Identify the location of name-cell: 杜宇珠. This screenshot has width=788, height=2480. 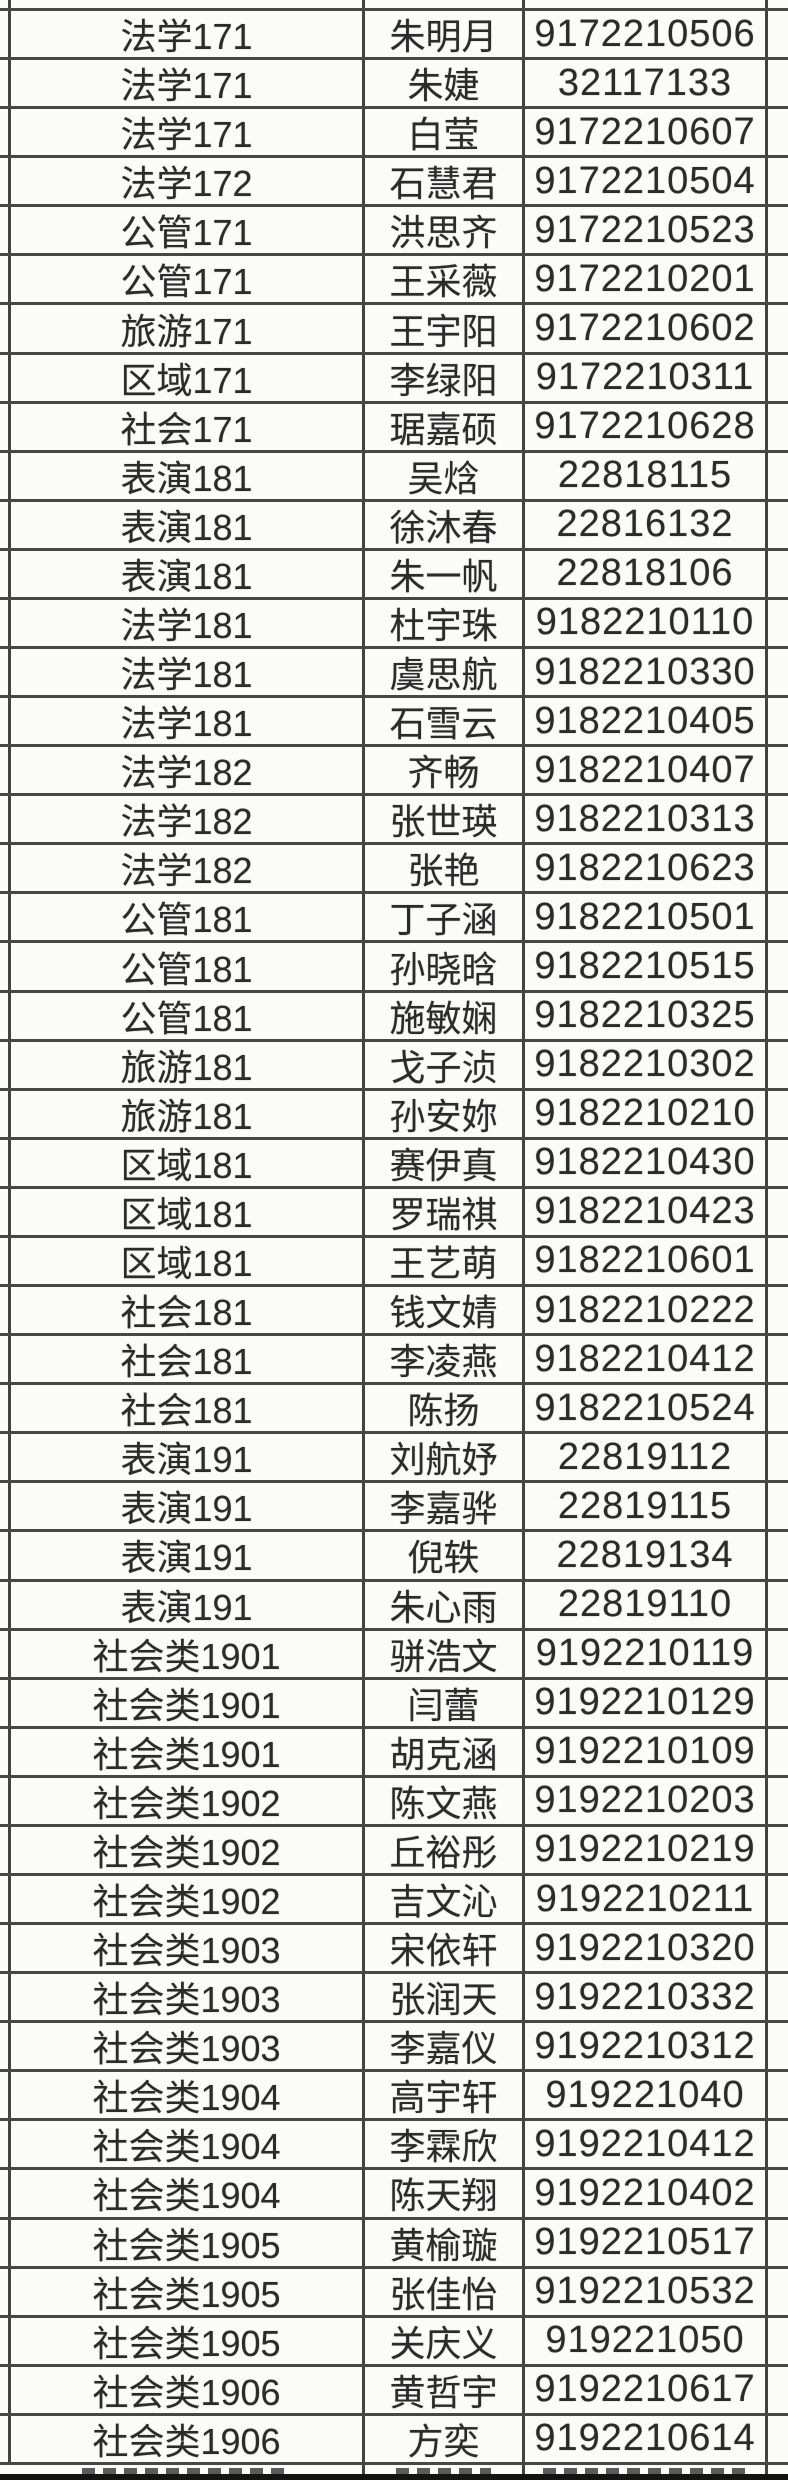
(445, 623).